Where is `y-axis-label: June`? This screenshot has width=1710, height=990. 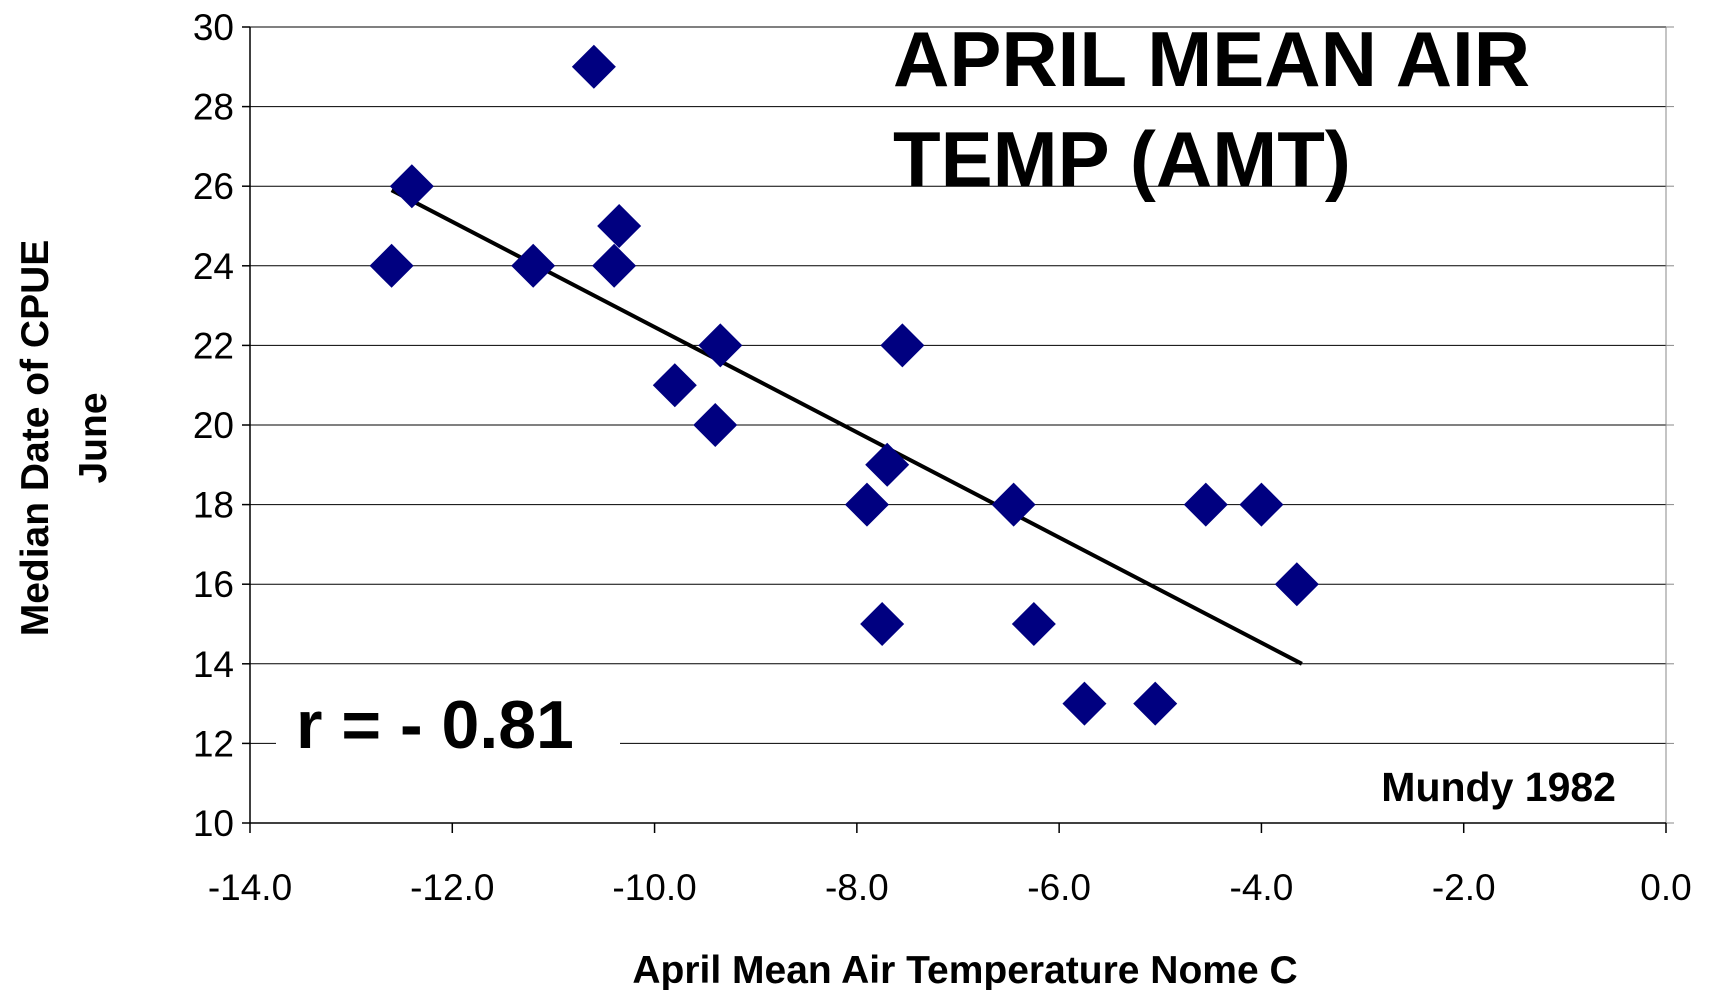 y-axis-label: June is located at coordinates (93, 437).